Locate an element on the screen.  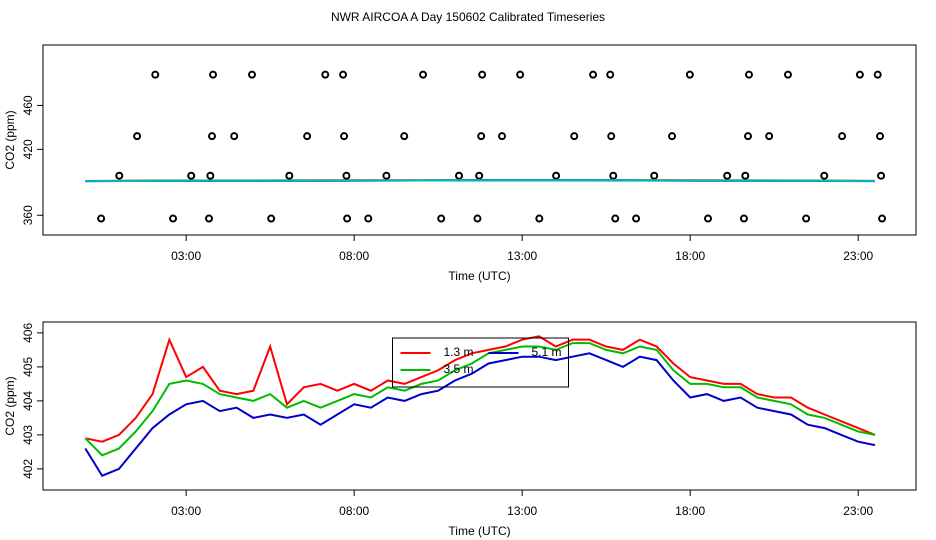
legend-box is located at coordinates (480, 362).